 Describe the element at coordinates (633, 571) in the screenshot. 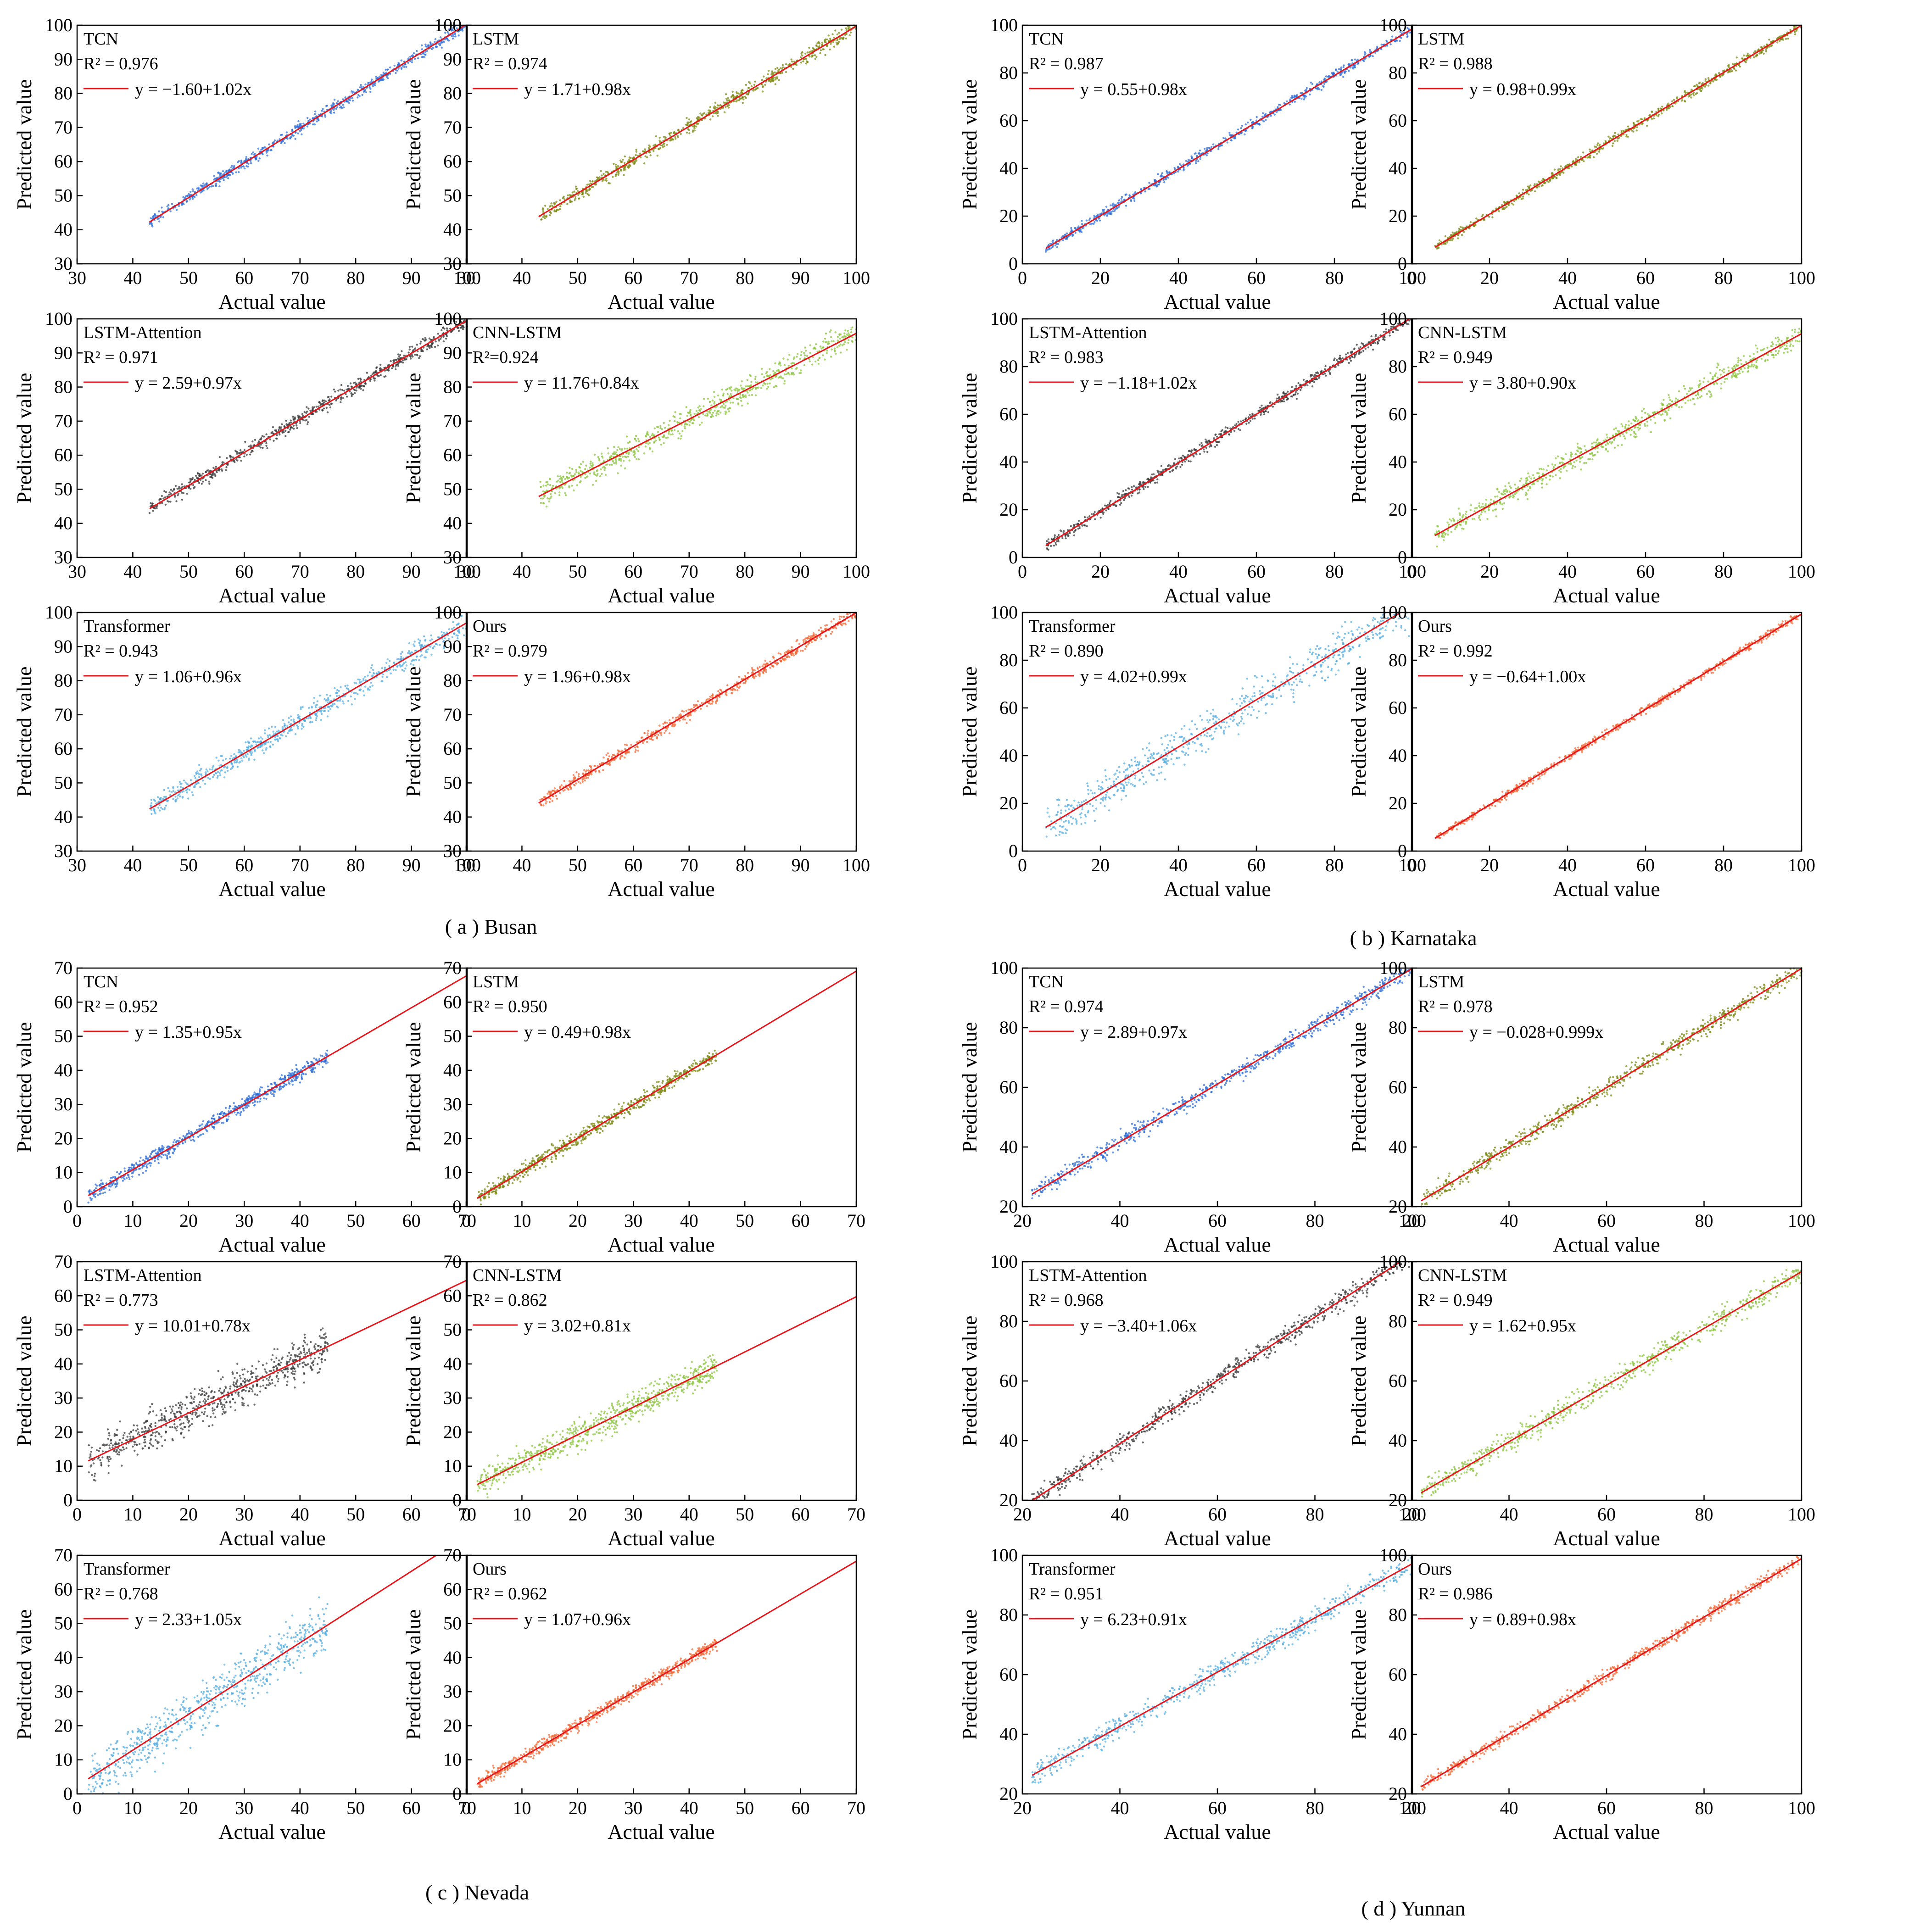

I see `x-tick-label: 60` at that location.